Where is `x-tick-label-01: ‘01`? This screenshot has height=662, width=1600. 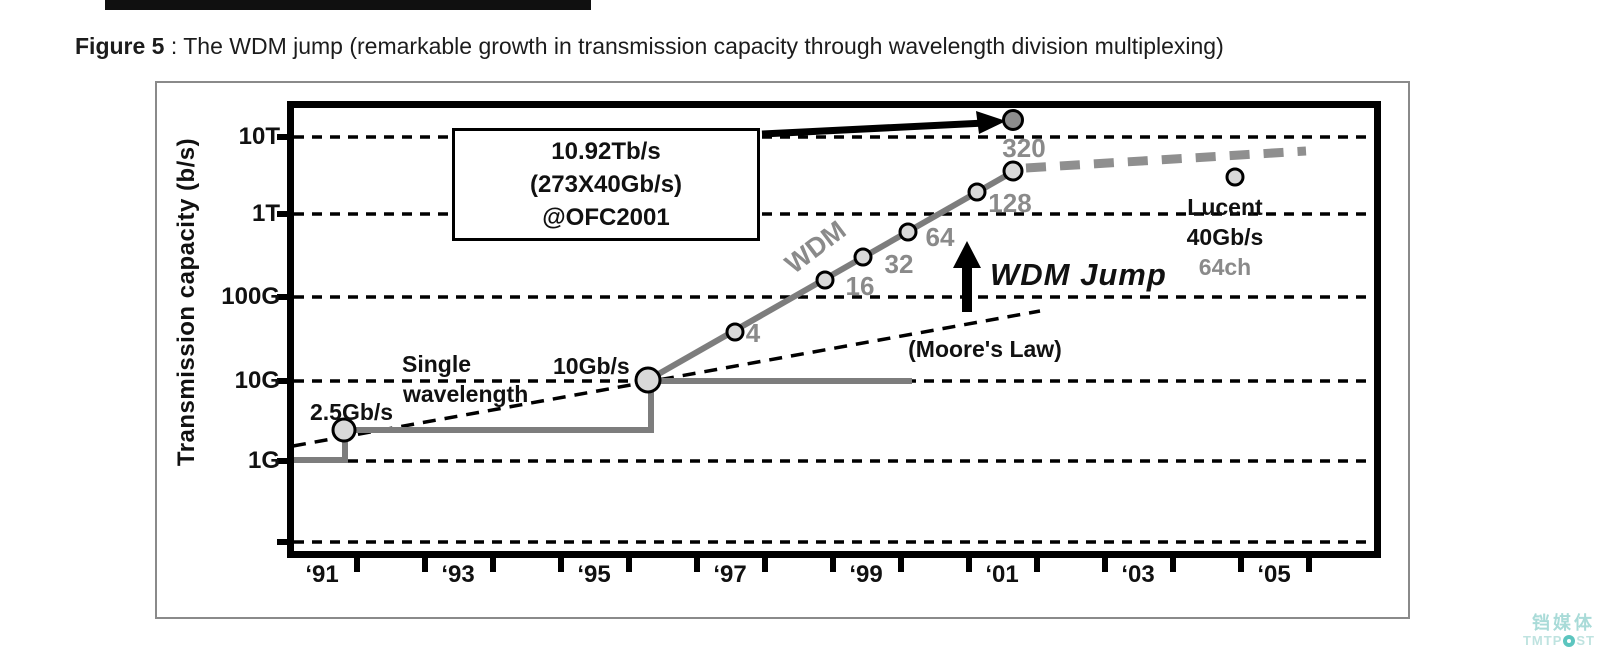
x-tick-label-01: ‘01 is located at coordinates (1002, 574).